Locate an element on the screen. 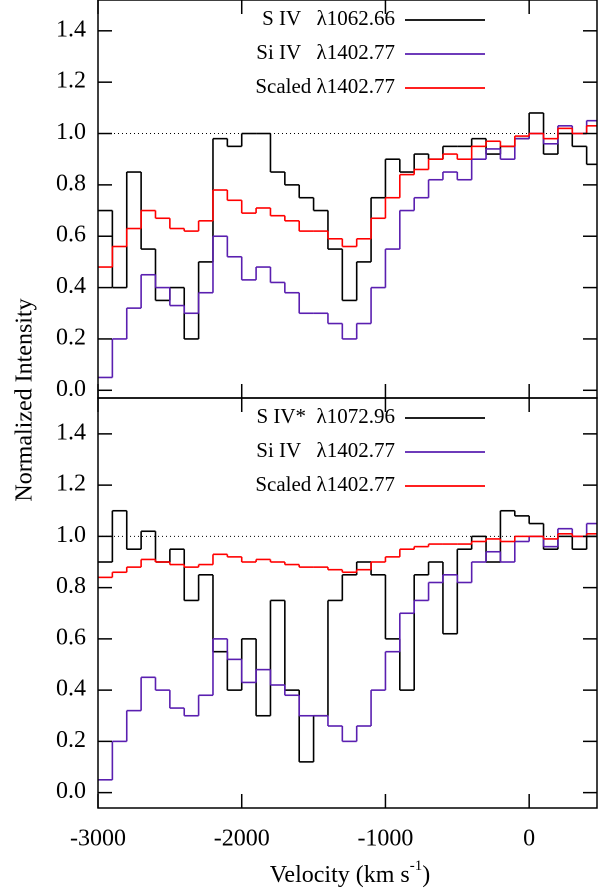  x-tick-label: -1000 is located at coordinates (385, 839).